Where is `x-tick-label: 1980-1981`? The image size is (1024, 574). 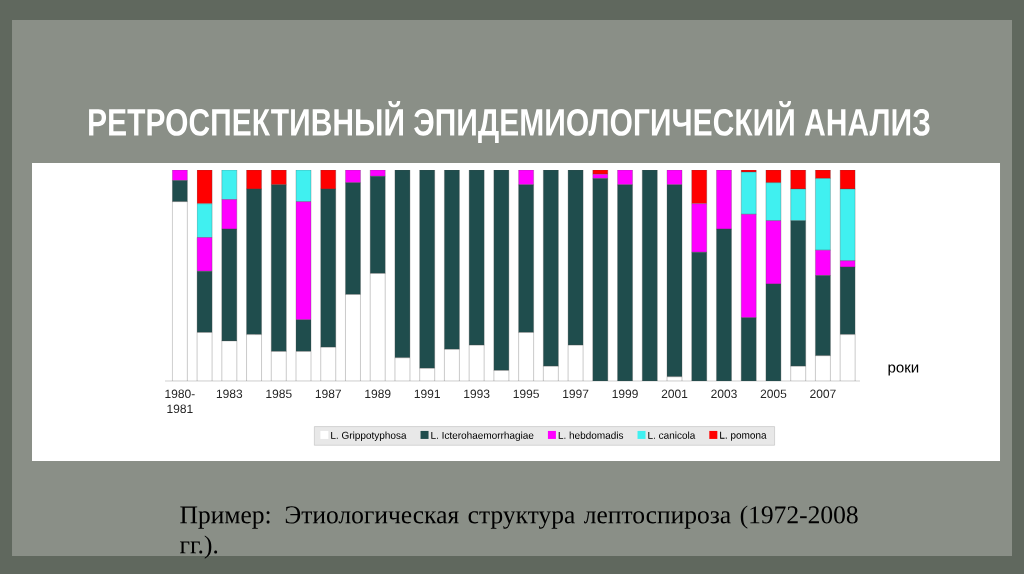
x-tick-label: 1980-1981 is located at coordinates (180, 401).